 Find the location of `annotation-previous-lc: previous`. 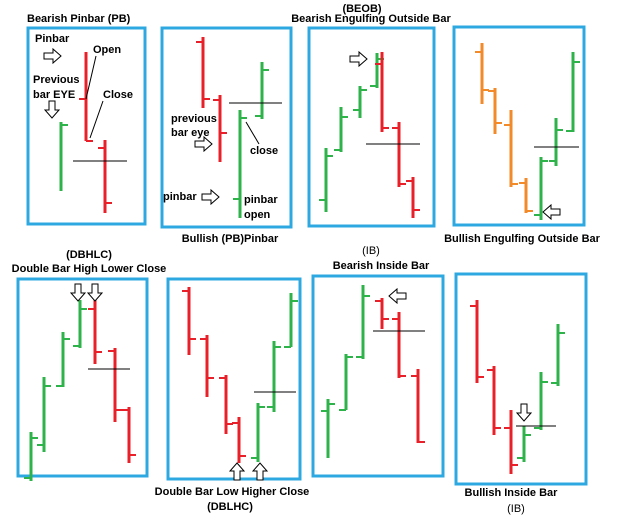

annotation-previous-lc: previous is located at coordinates (194, 119).